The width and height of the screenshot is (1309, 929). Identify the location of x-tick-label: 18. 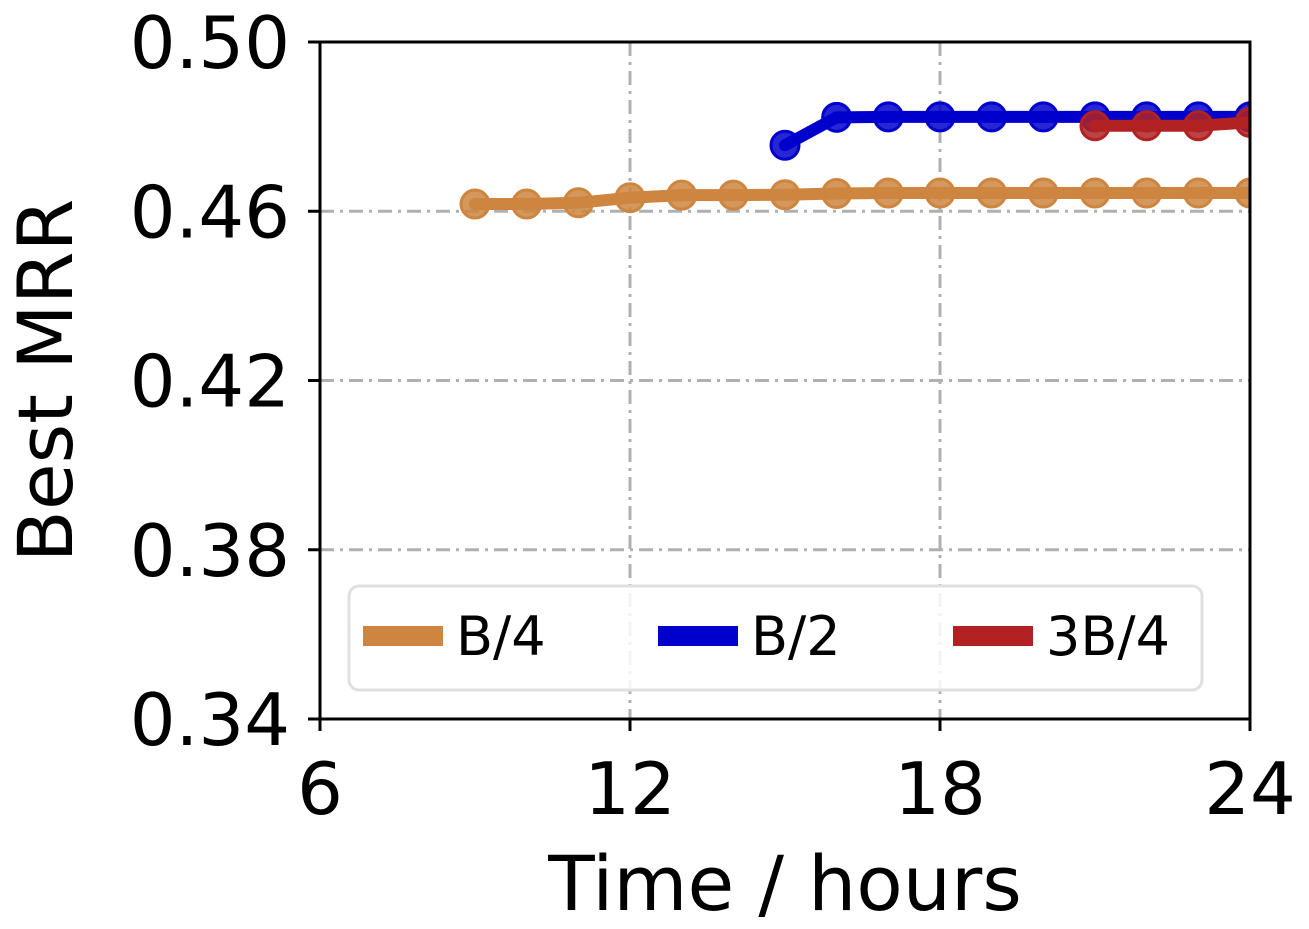
(940, 789).